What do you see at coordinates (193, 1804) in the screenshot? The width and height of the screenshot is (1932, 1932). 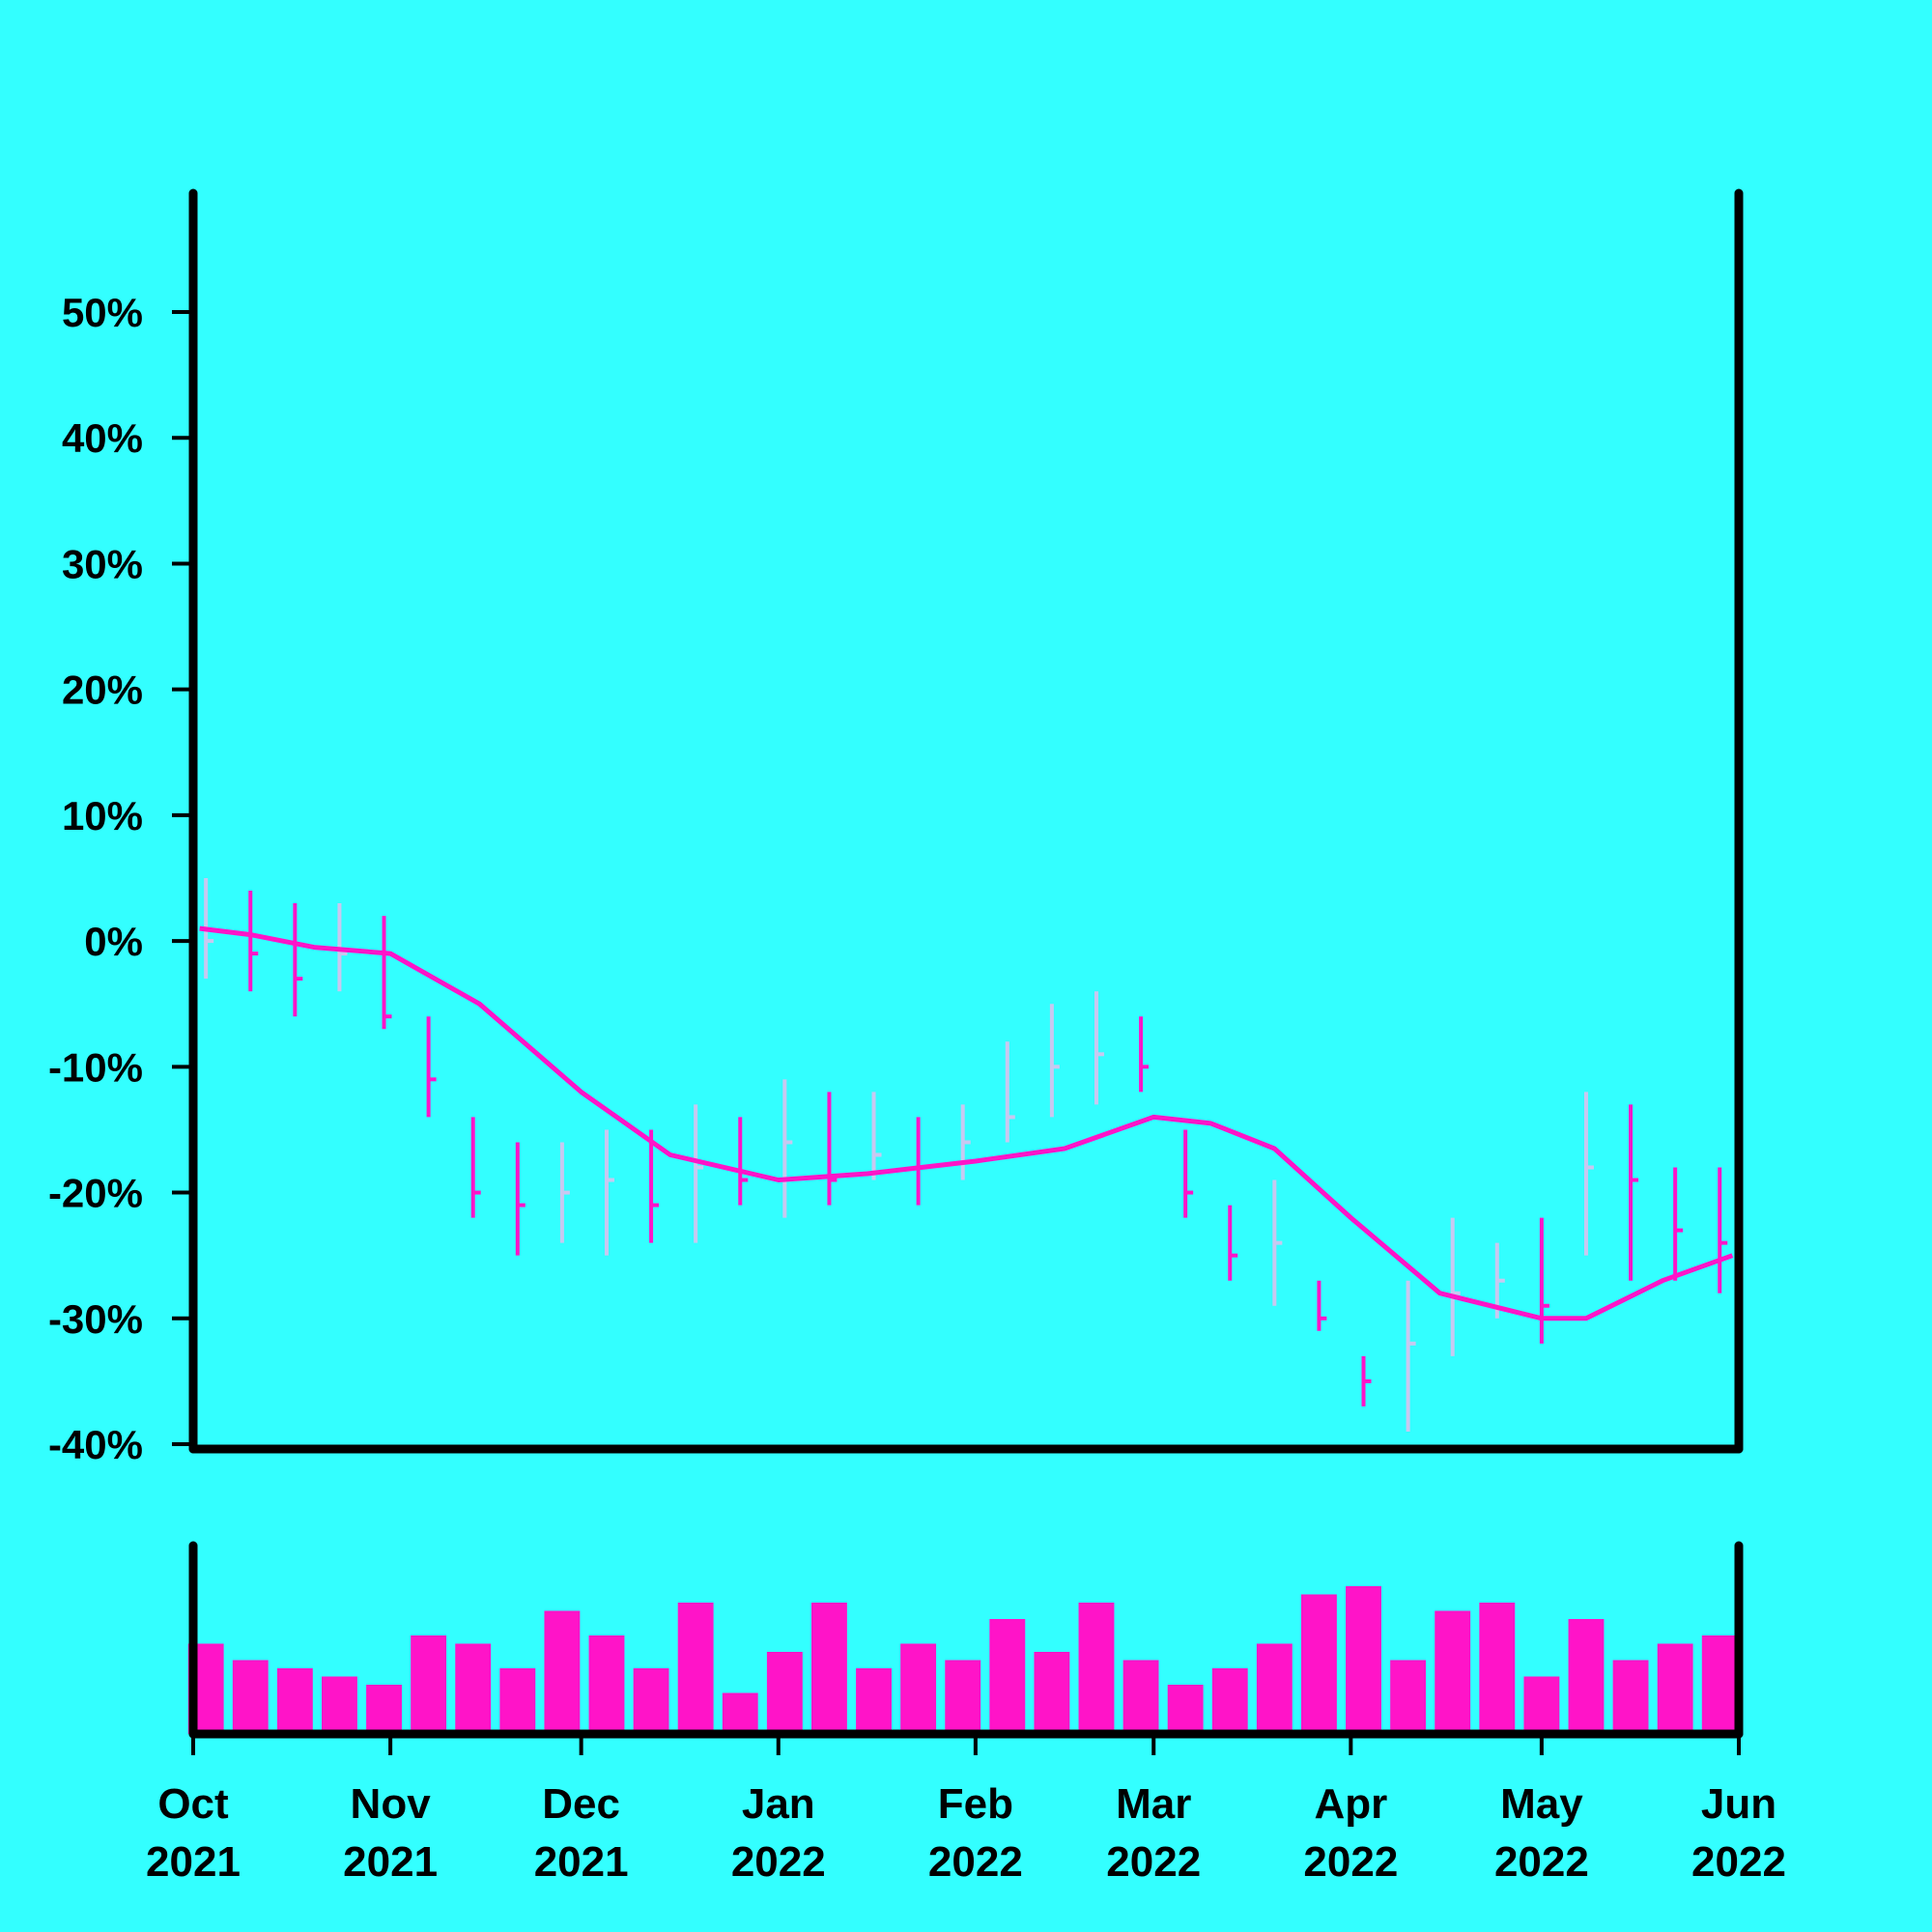 I see `x-tick-month: Oct` at bounding box center [193, 1804].